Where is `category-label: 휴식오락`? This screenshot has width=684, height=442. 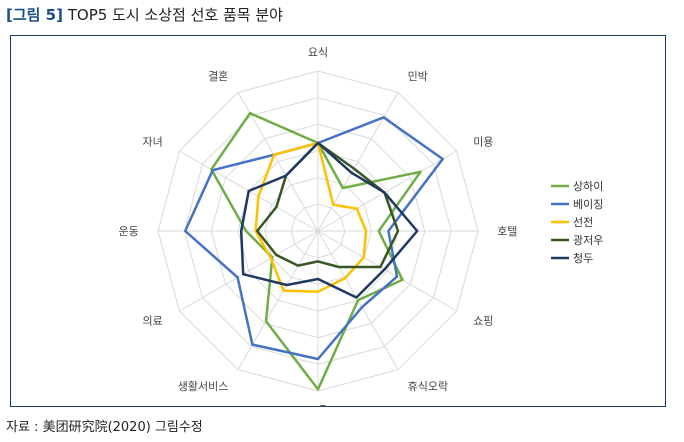
category-label: 휴식오락 is located at coordinates (428, 386).